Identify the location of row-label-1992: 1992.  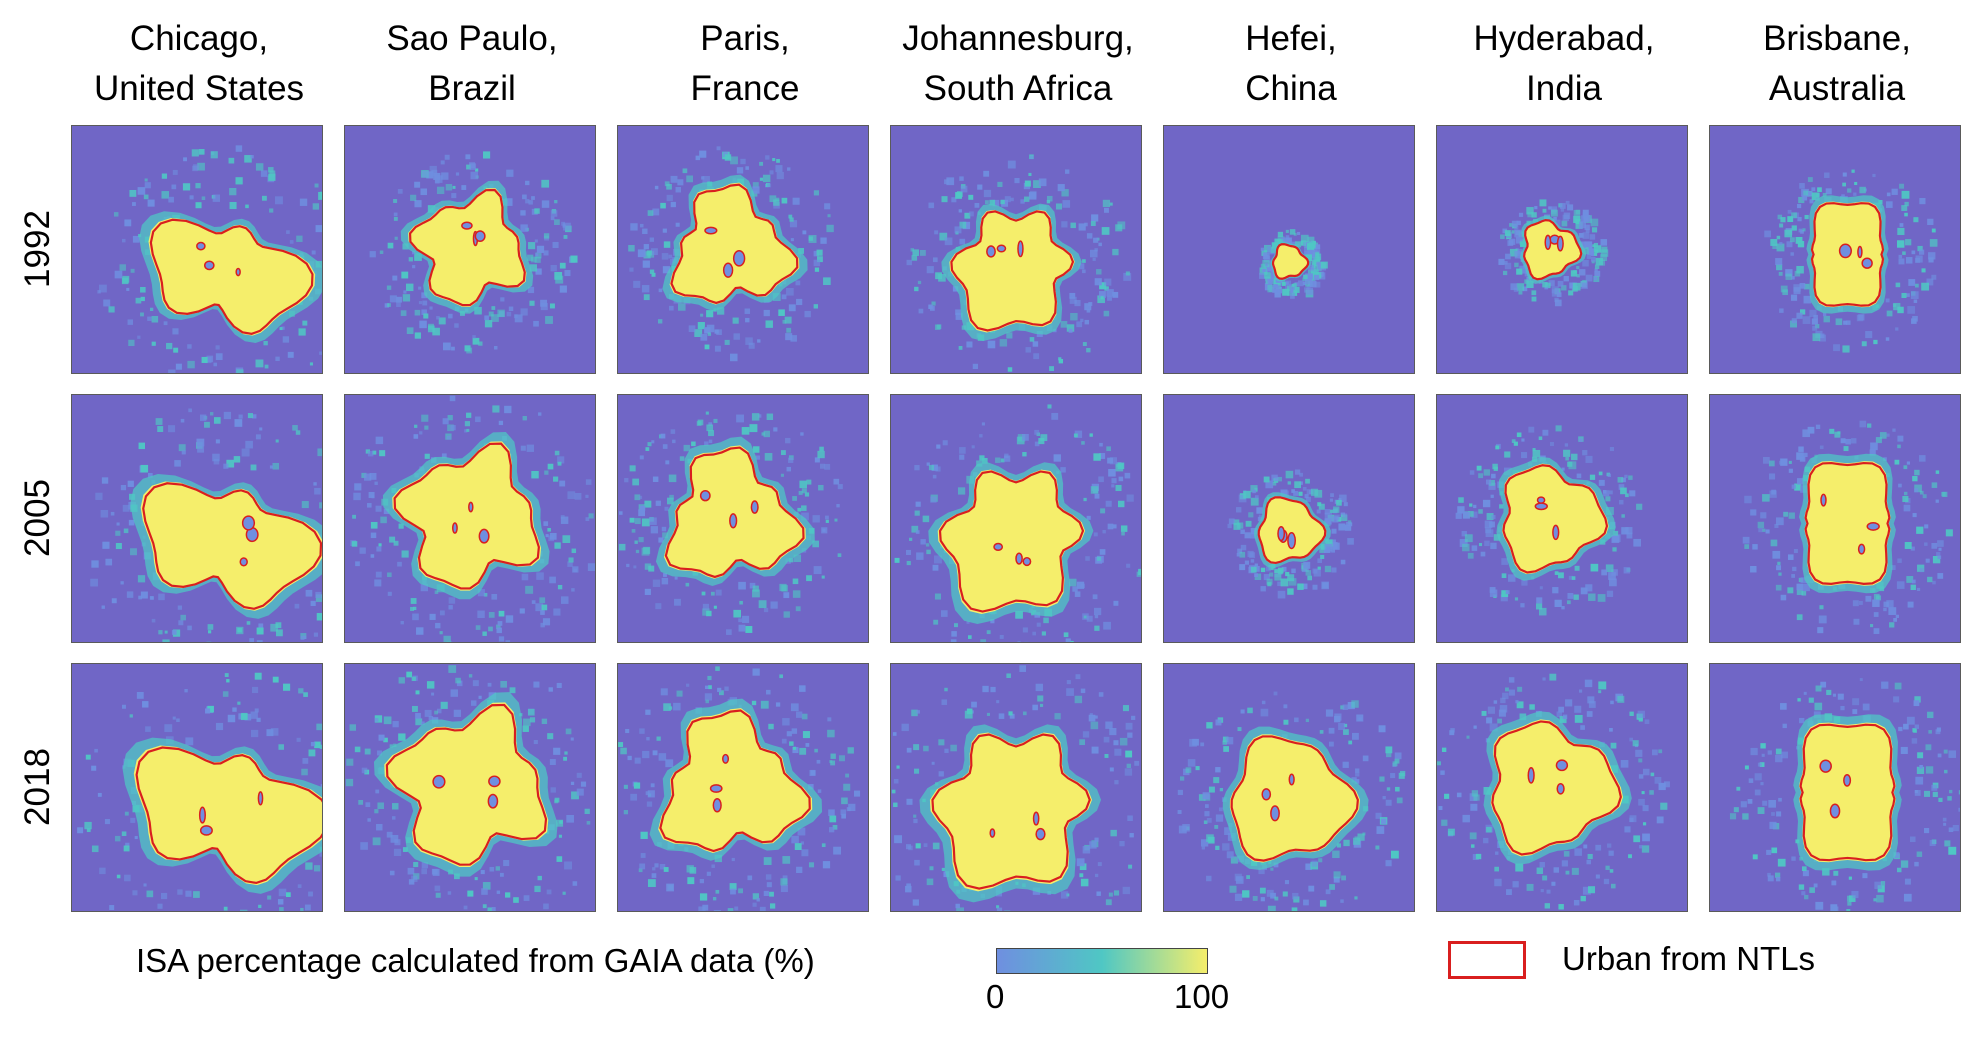
(37, 249).